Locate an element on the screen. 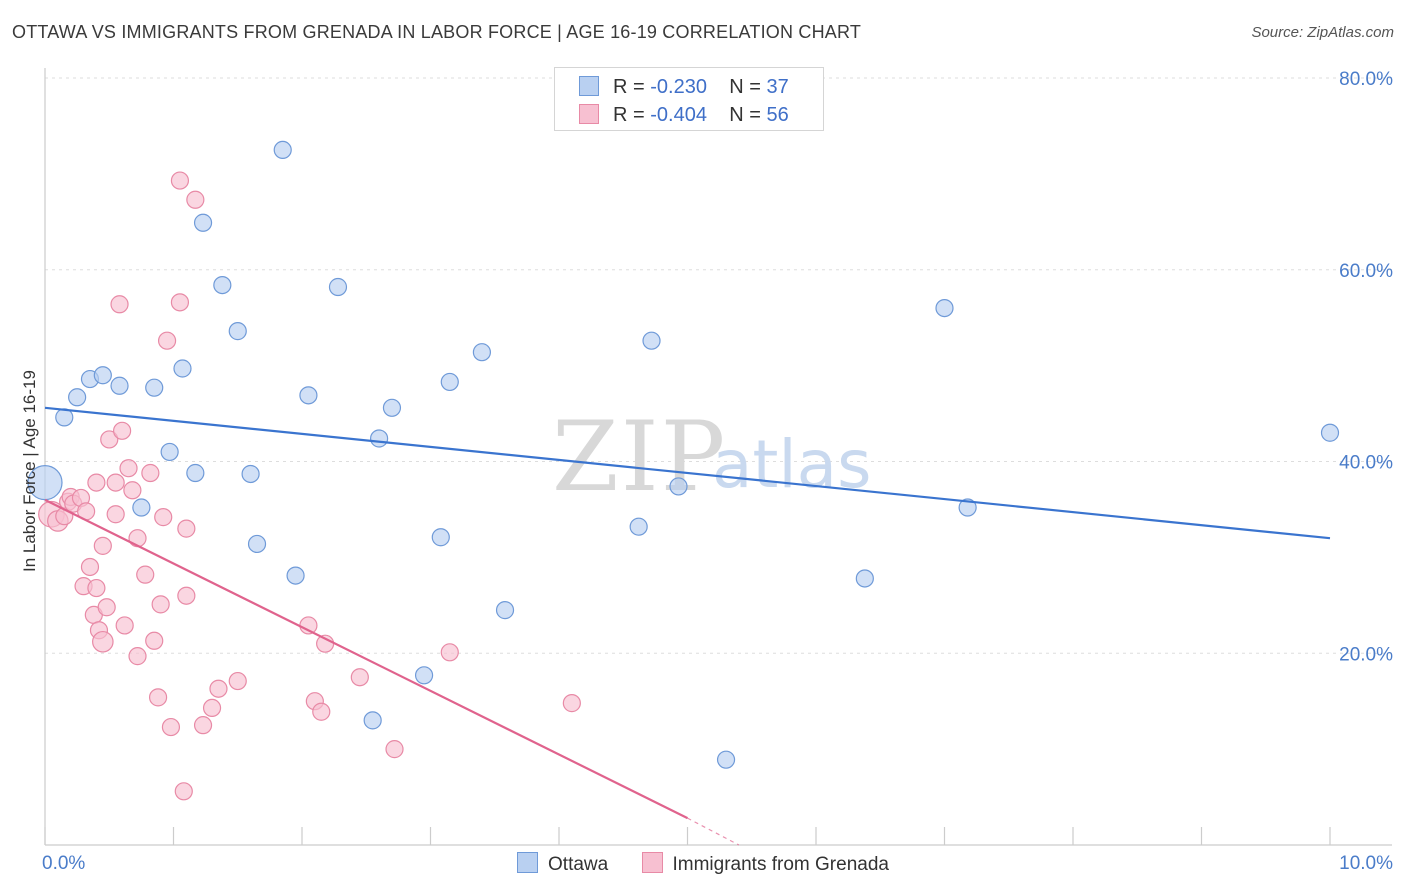 The width and height of the screenshot is (1406, 892). x-tick-label: 10.0% is located at coordinates (1366, 863).